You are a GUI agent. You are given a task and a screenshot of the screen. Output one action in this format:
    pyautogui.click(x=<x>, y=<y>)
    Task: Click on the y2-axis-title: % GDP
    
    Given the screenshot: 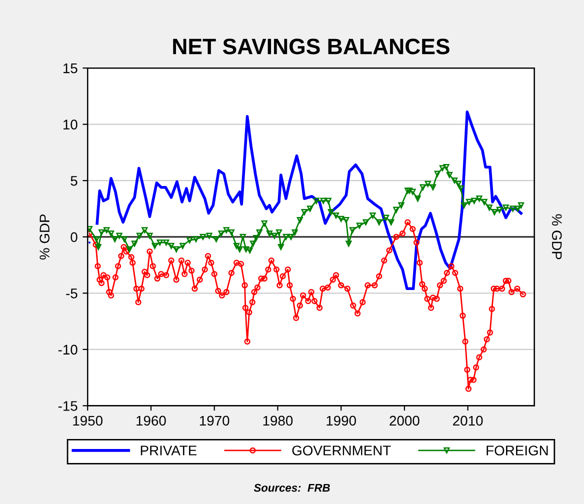 What is the action you would take?
    pyautogui.click(x=557, y=237)
    